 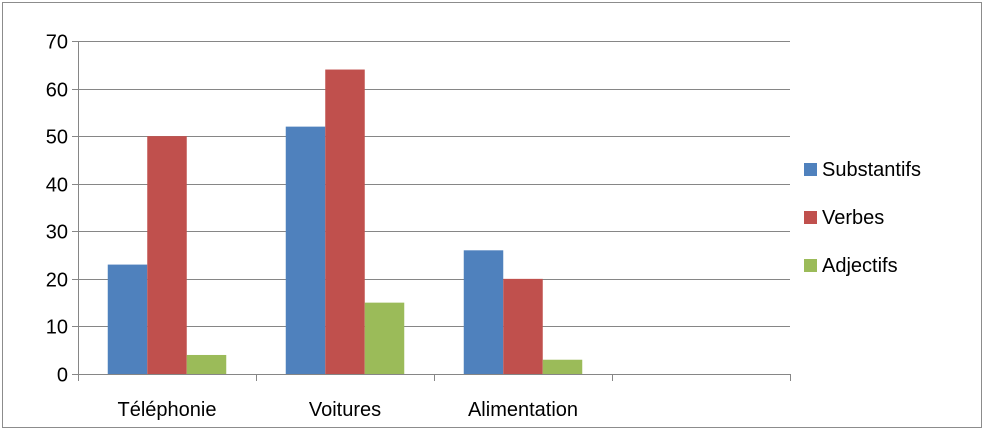 I want to click on legend: Substantifs Verbes Adjectifs, so click(x=862, y=218).